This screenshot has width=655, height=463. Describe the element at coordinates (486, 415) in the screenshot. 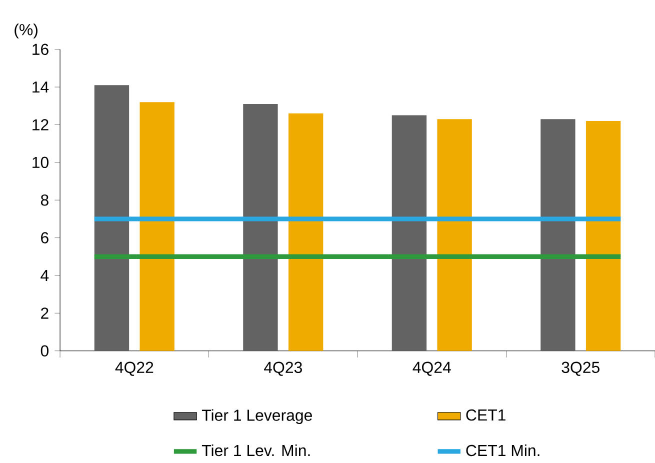

I see `legend-label: CET1` at that location.